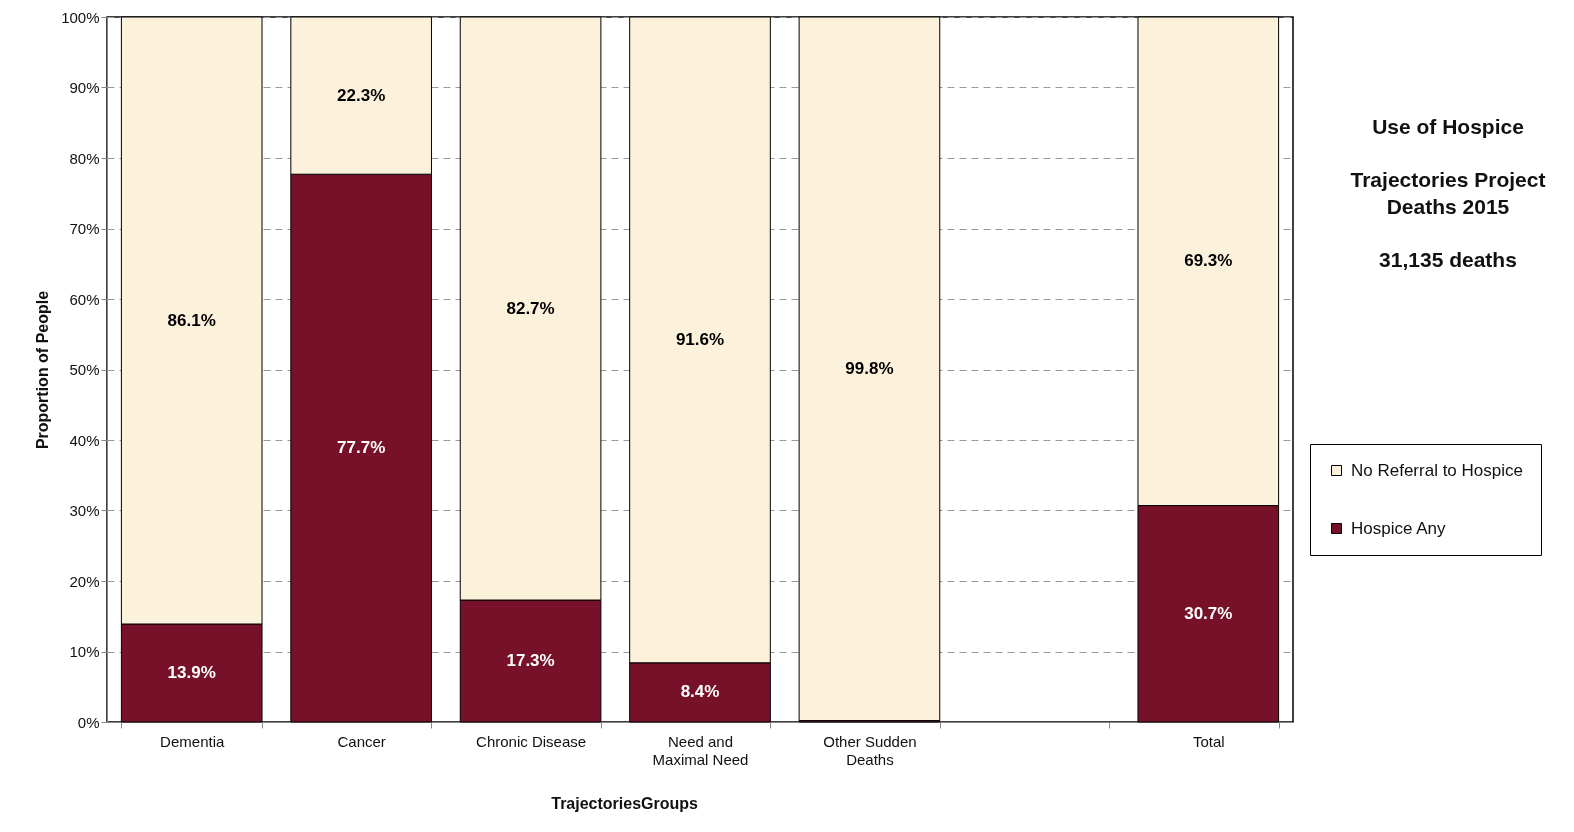 The height and width of the screenshot is (832, 1574). Describe the element at coordinates (870, 750) in the screenshot. I see `x-tick-label: Other Sudden Deaths` at that location.